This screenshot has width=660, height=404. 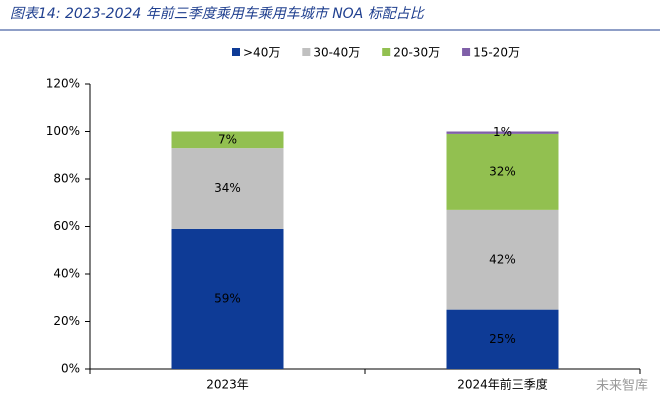 What do you see at coordinates (66, 321) in the screenshot?
I see `y-tick-label: 20%` at bounding box center [66, 321].